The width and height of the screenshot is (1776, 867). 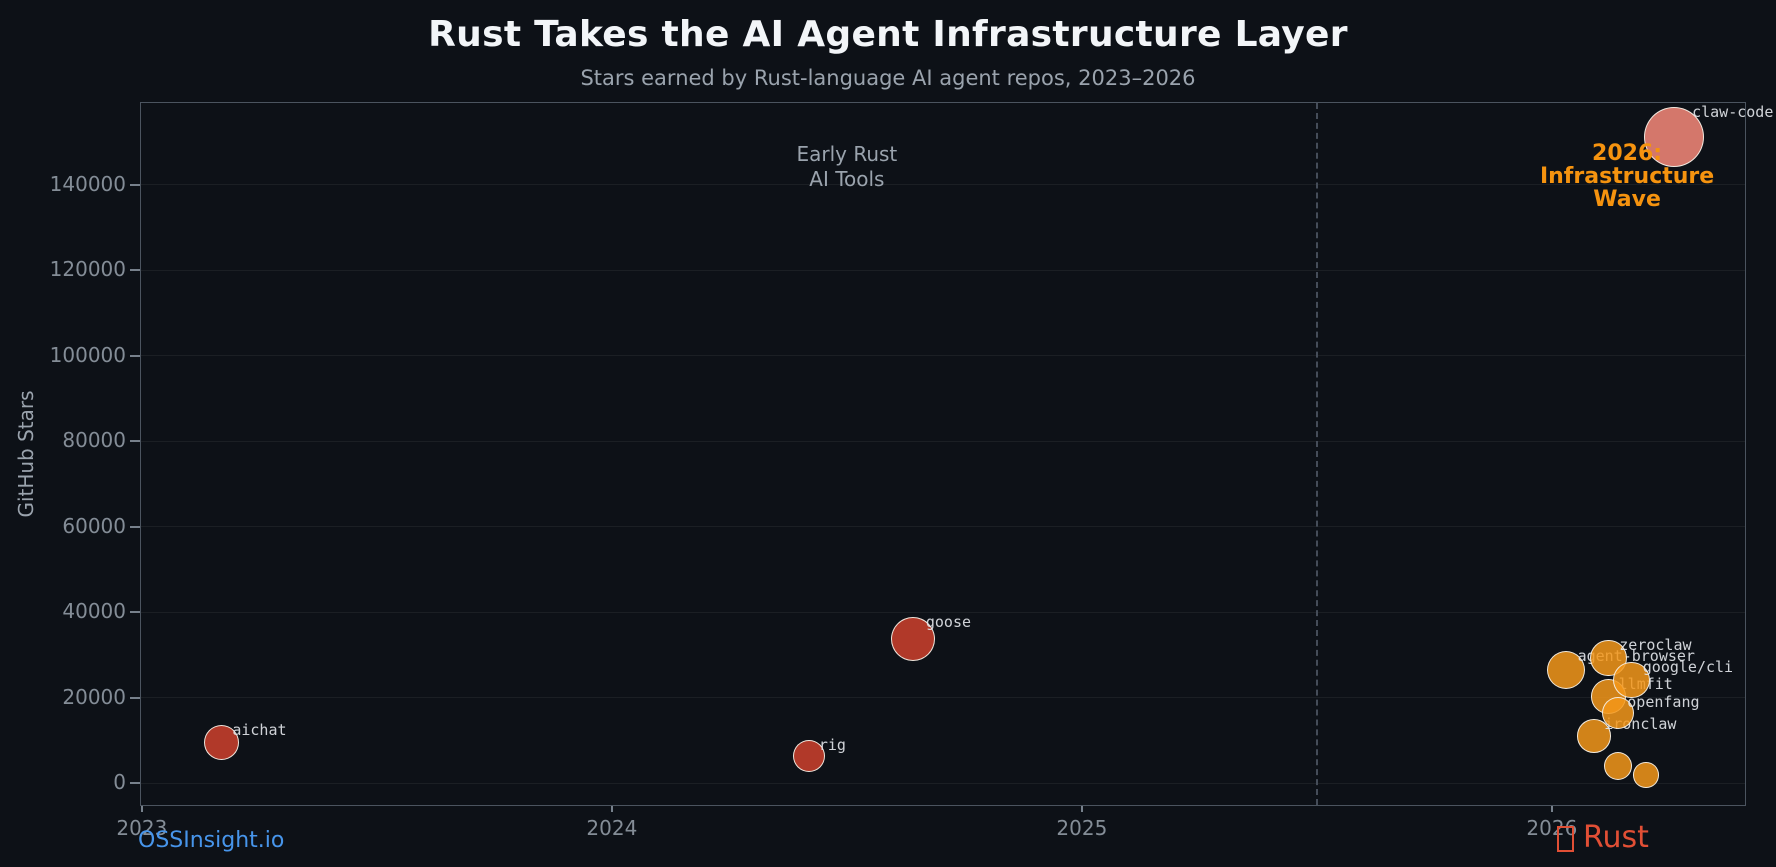 What do you see at coordinates (222, 743) in the screenshot?
I see `bubble-aichat` at bounding box center [222, 743].